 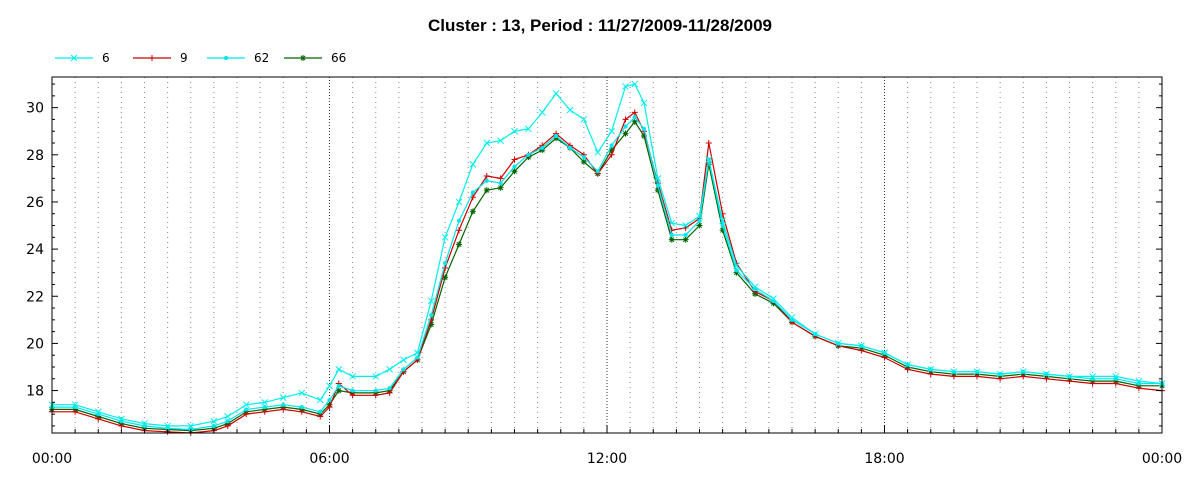 What do you see at coordinates (607, 459) in the screenshot?
I see `x-tick-label: 12:00` at bounding box center [607, 459].